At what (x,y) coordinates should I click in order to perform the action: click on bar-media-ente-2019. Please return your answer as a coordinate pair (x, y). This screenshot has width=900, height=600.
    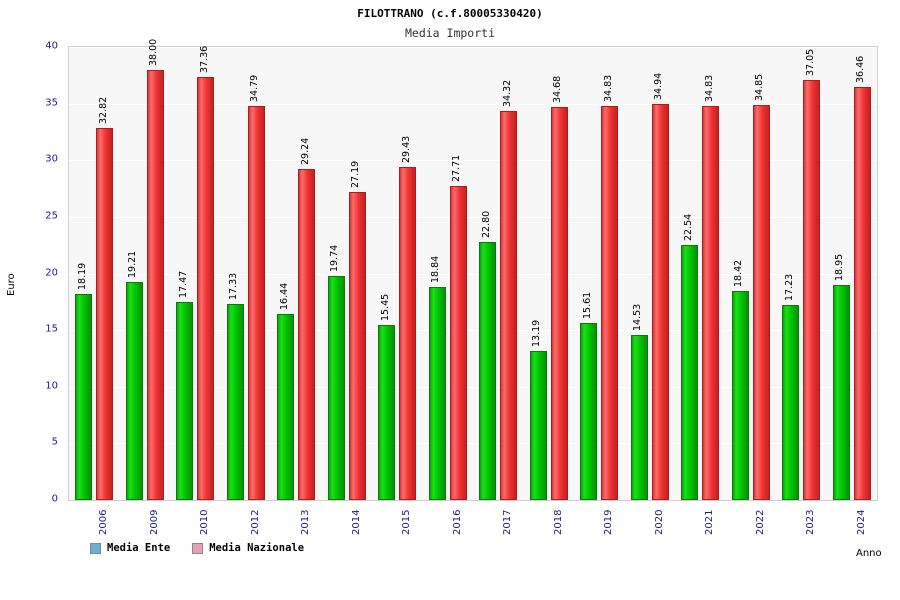
    Looking at the image, I should click on (589, 411).